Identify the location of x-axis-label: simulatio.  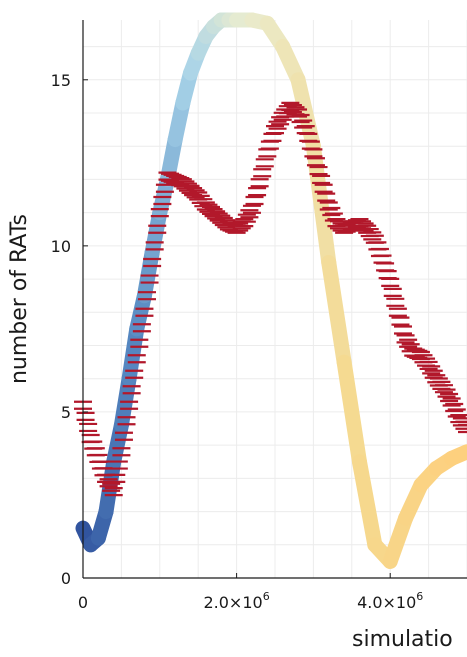
(402, 639).